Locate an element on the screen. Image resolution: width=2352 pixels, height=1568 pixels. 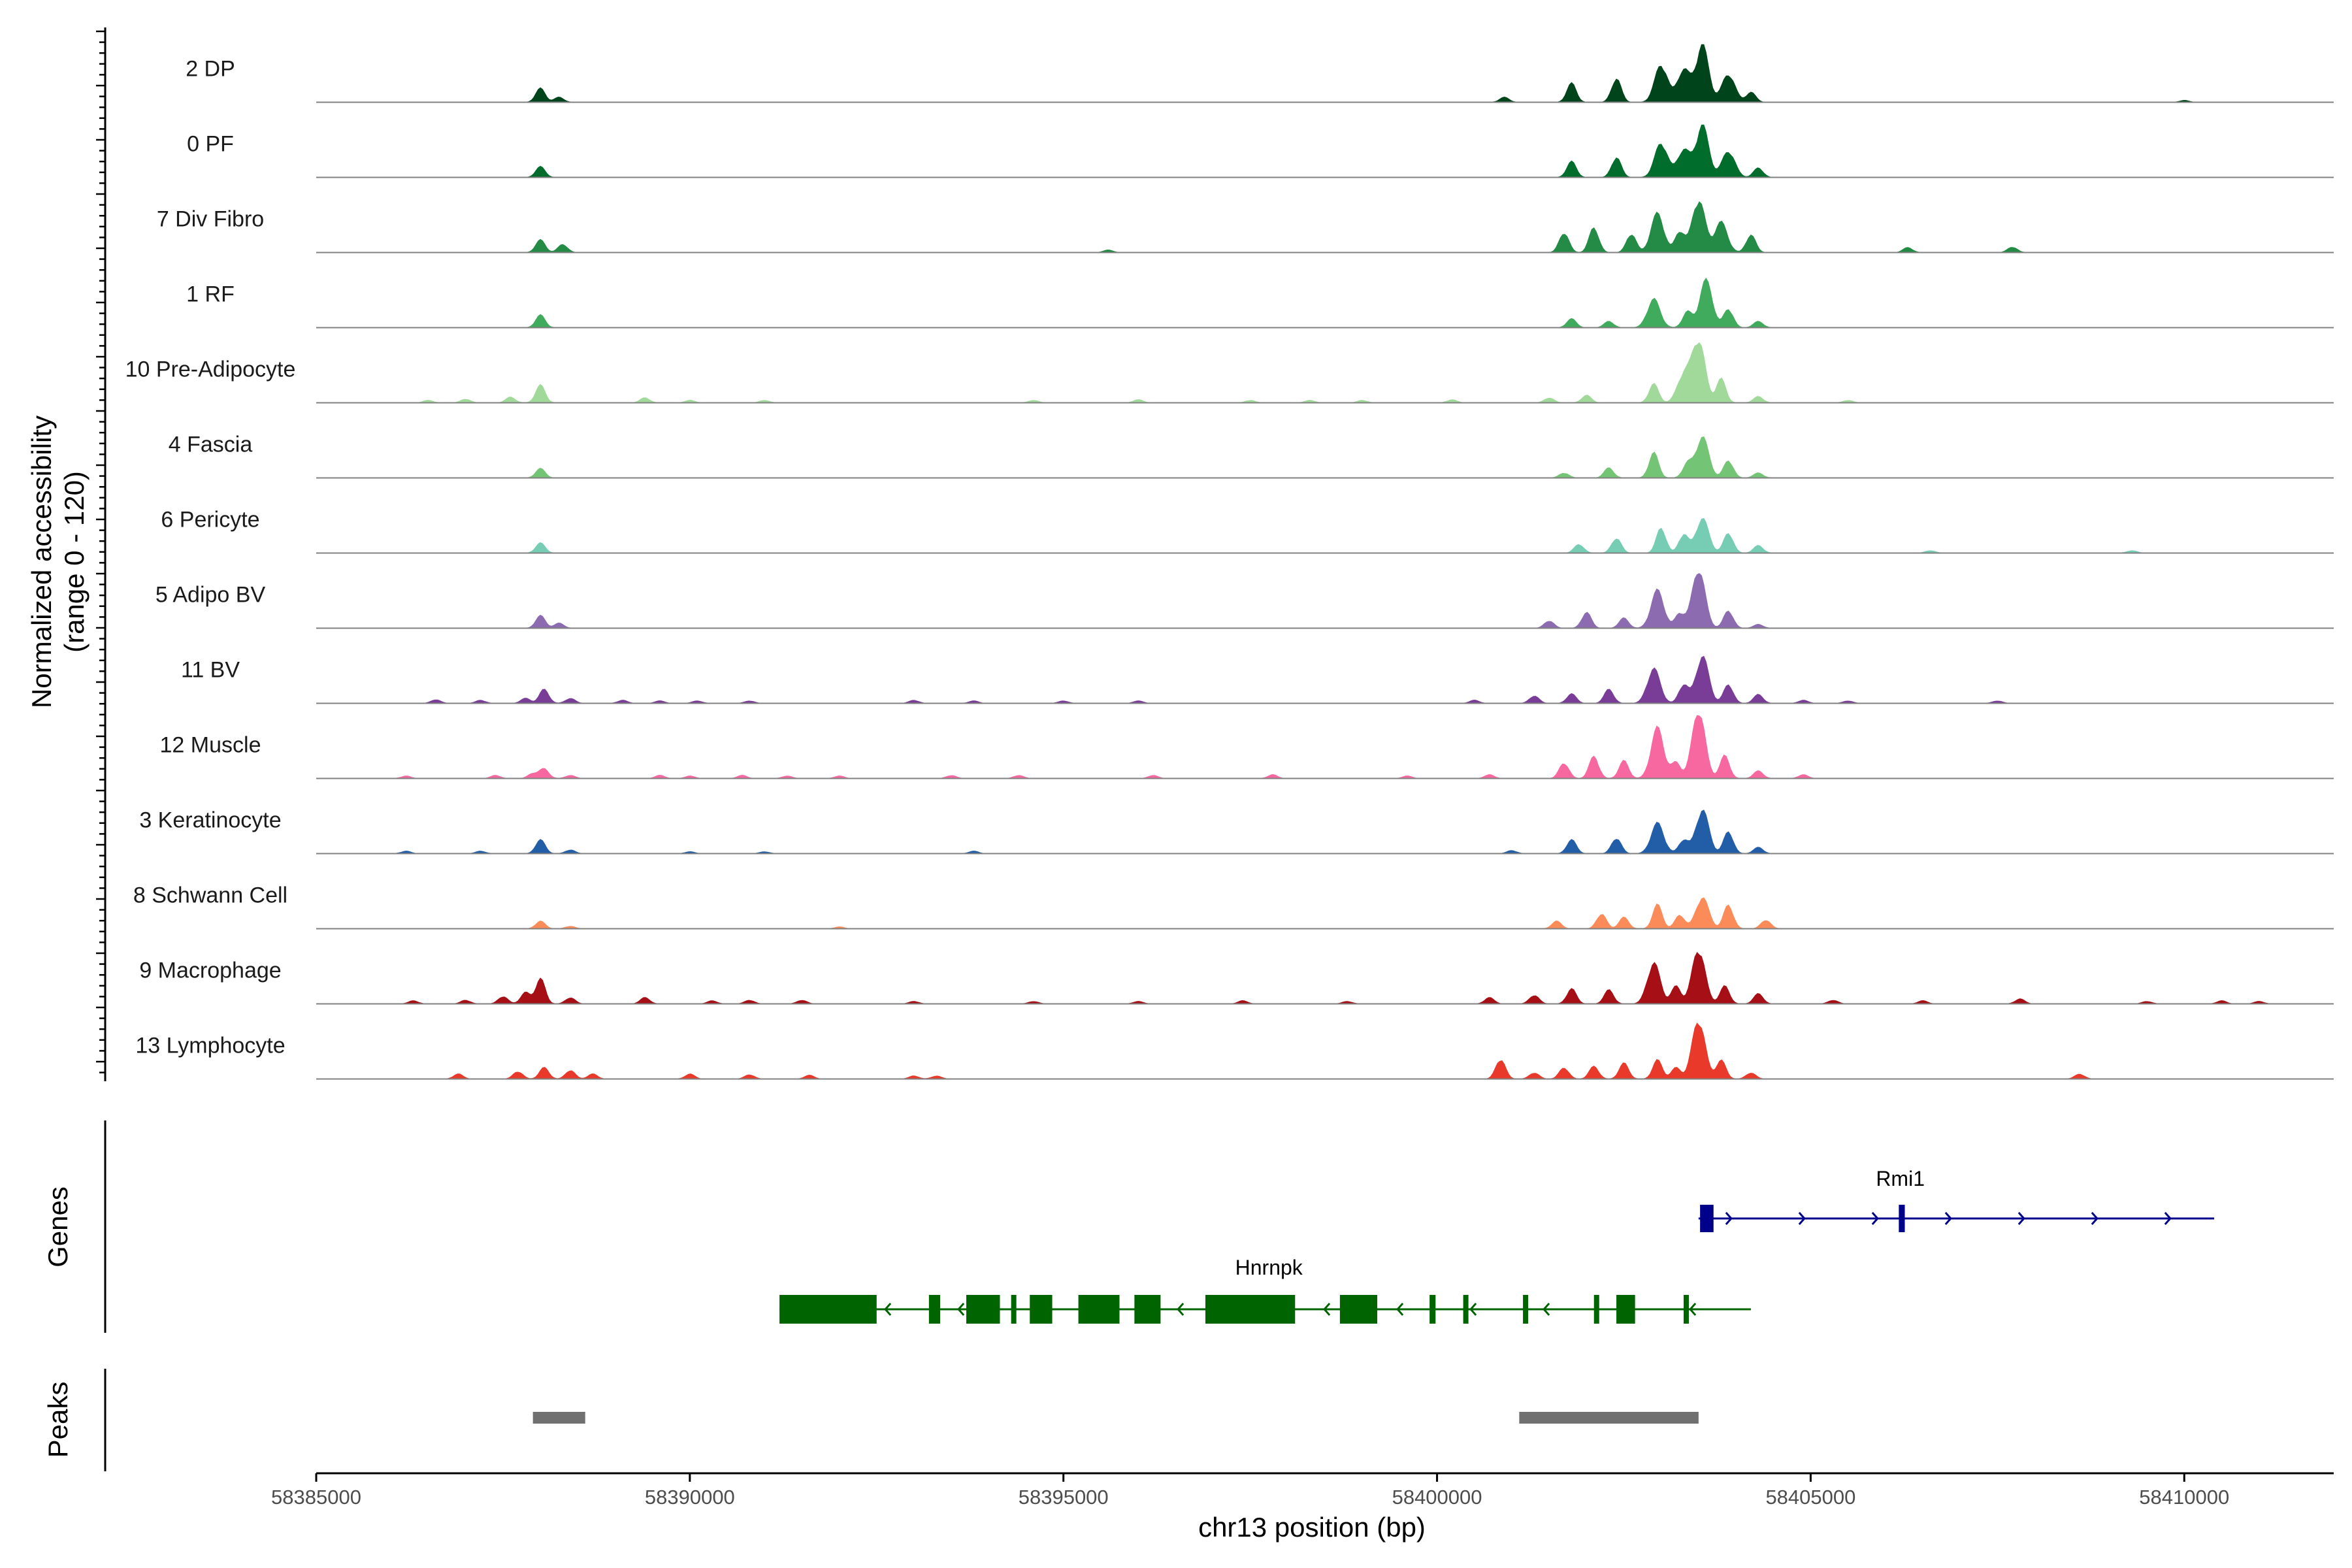
track-label: 5 Adipo BV is located at coordinates (210, 595).